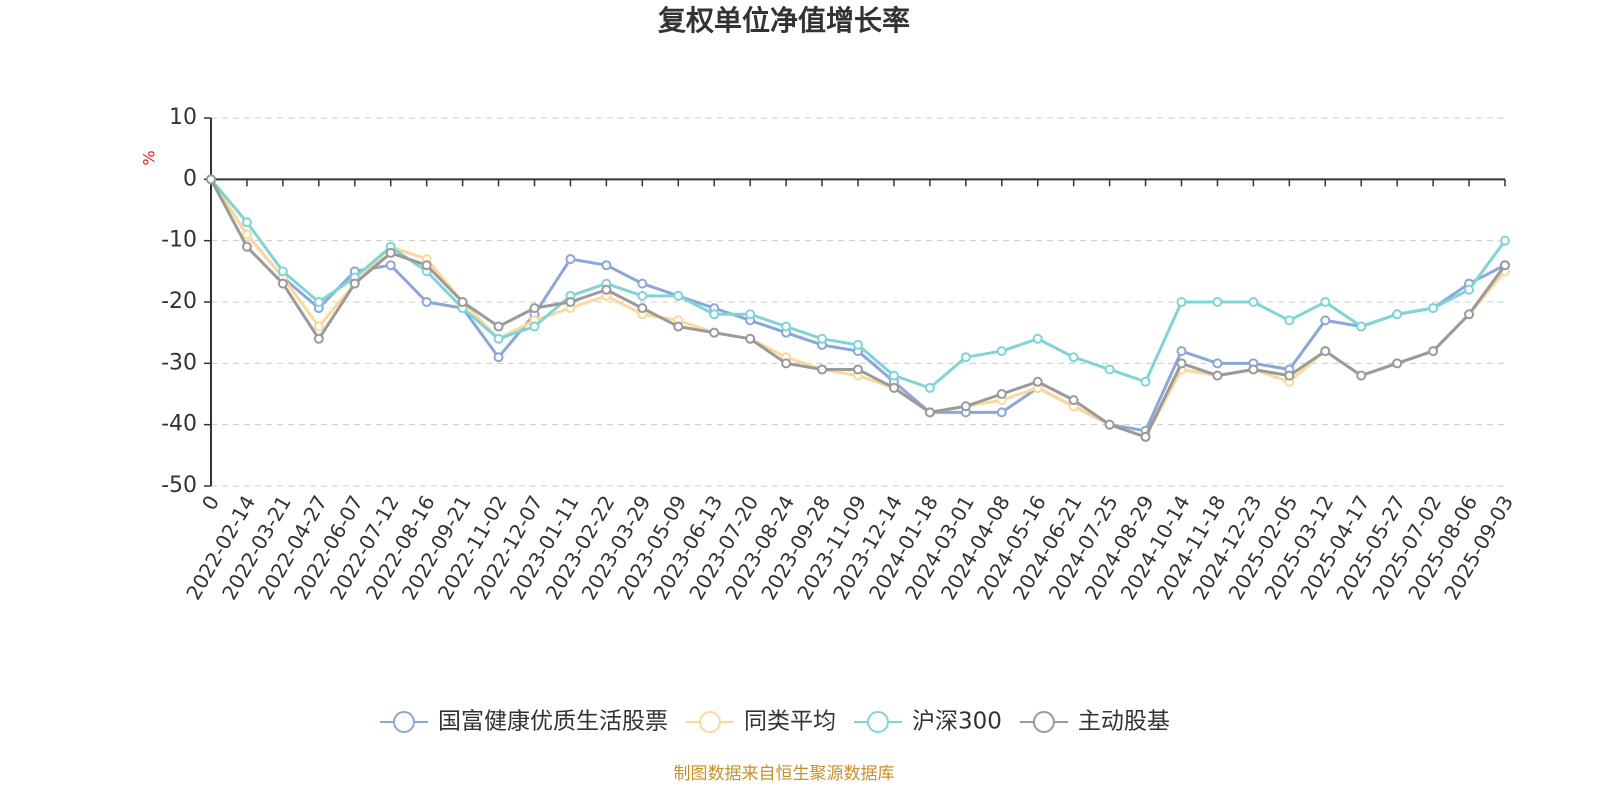 The width and height of the screenshot is (1600, 800). I want to click on y-tick-label: -10, so click(179, 240).